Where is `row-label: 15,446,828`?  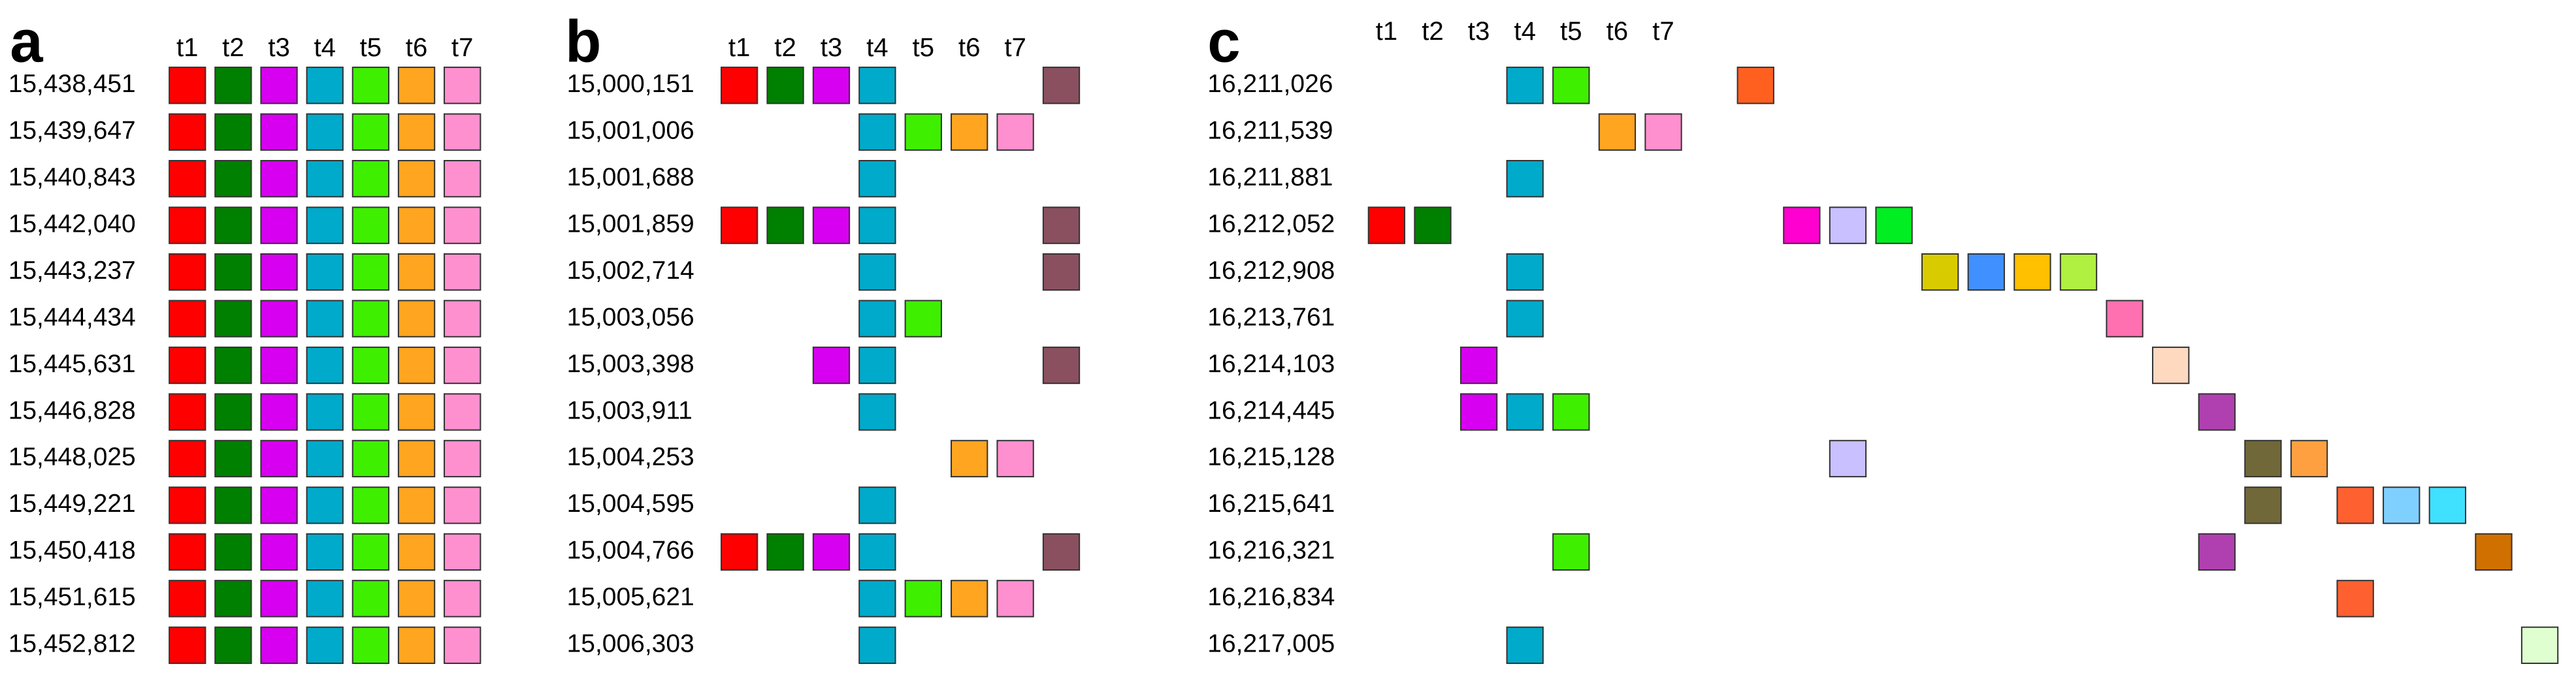 row-label: 15,446,828 is located at coordinates (72, 410).